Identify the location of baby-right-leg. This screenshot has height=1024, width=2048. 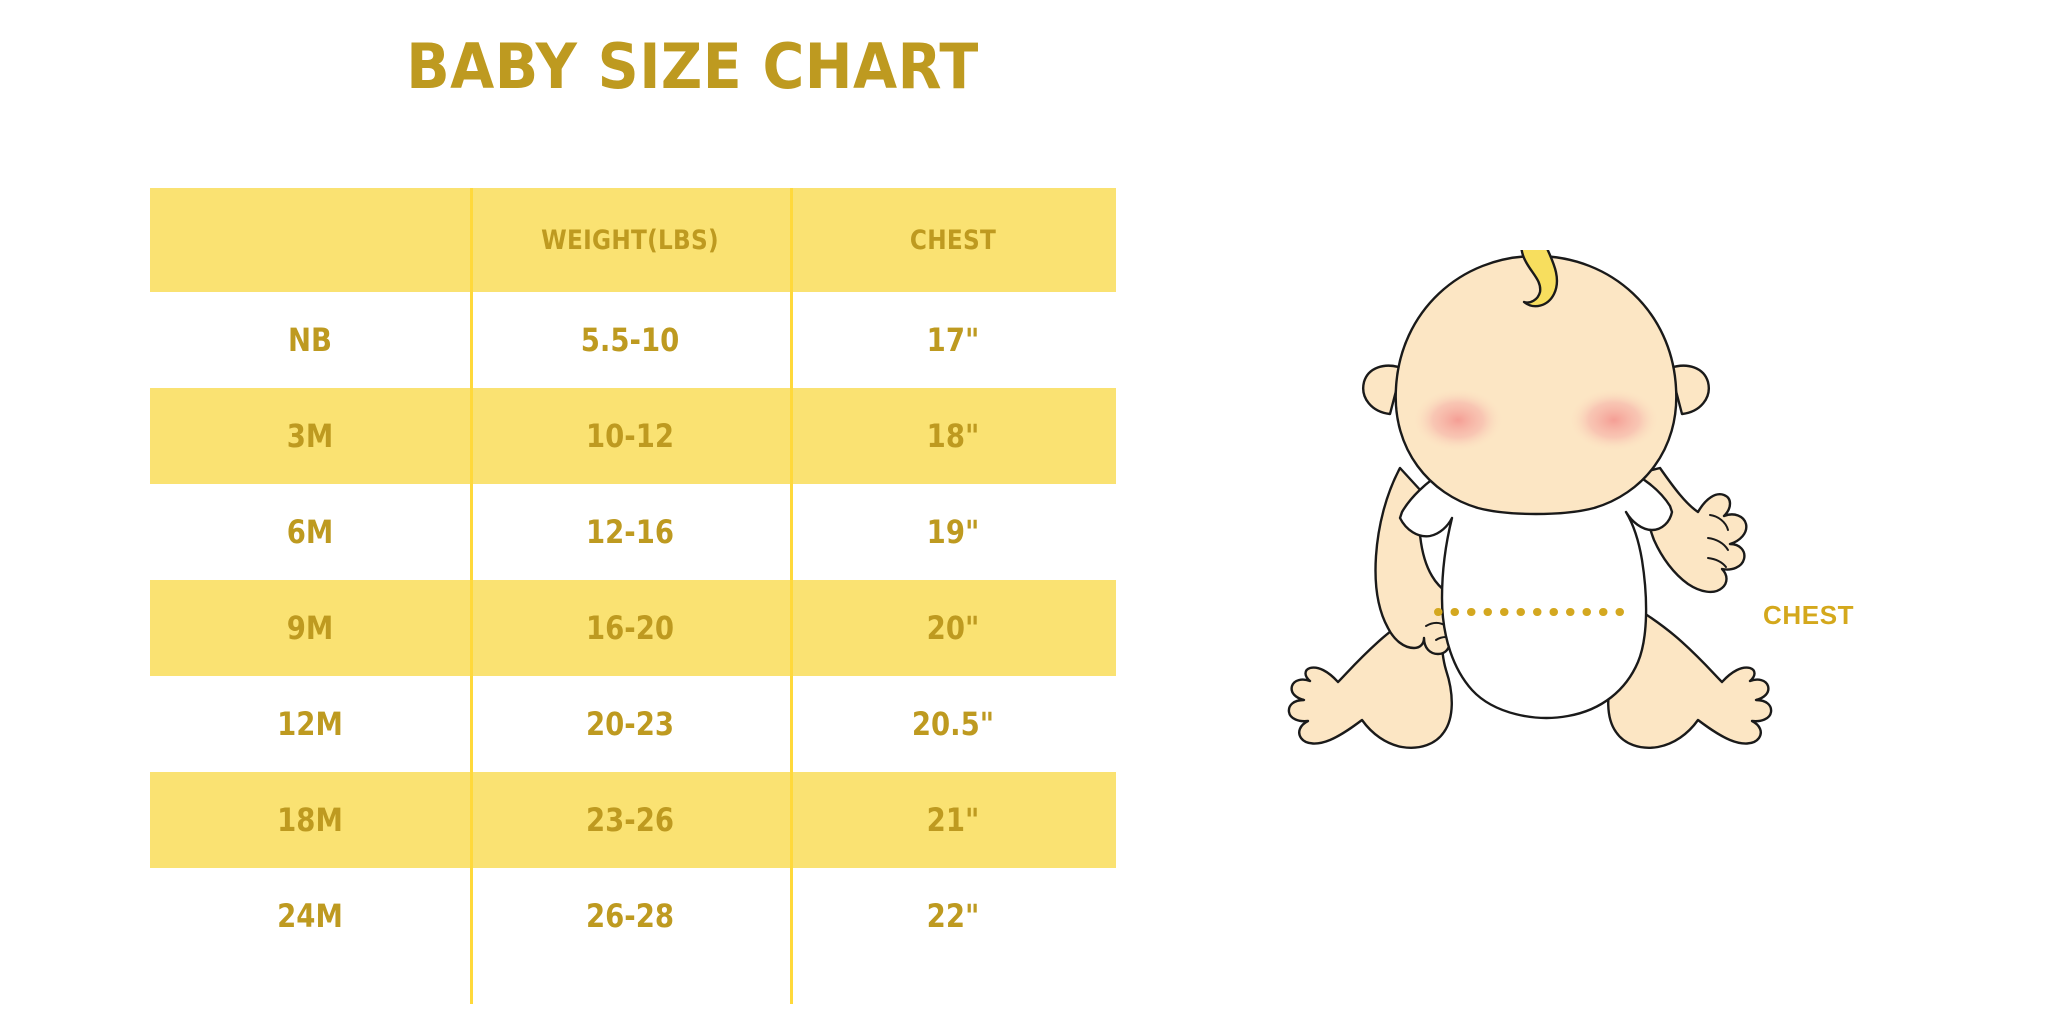
(1690, 671).